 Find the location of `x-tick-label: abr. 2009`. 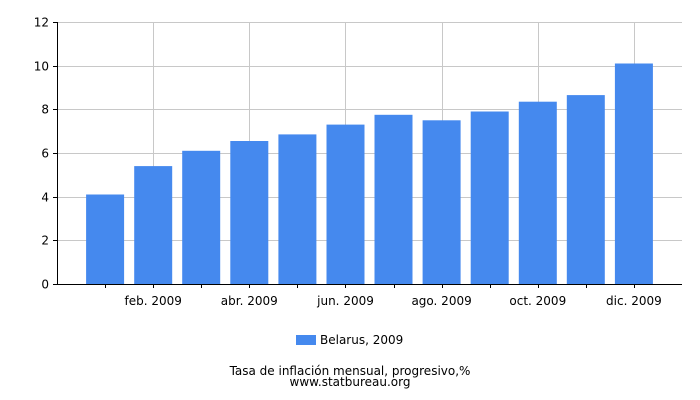

x-tick-label: abr. 2009 is located at coordinates (249, 301).